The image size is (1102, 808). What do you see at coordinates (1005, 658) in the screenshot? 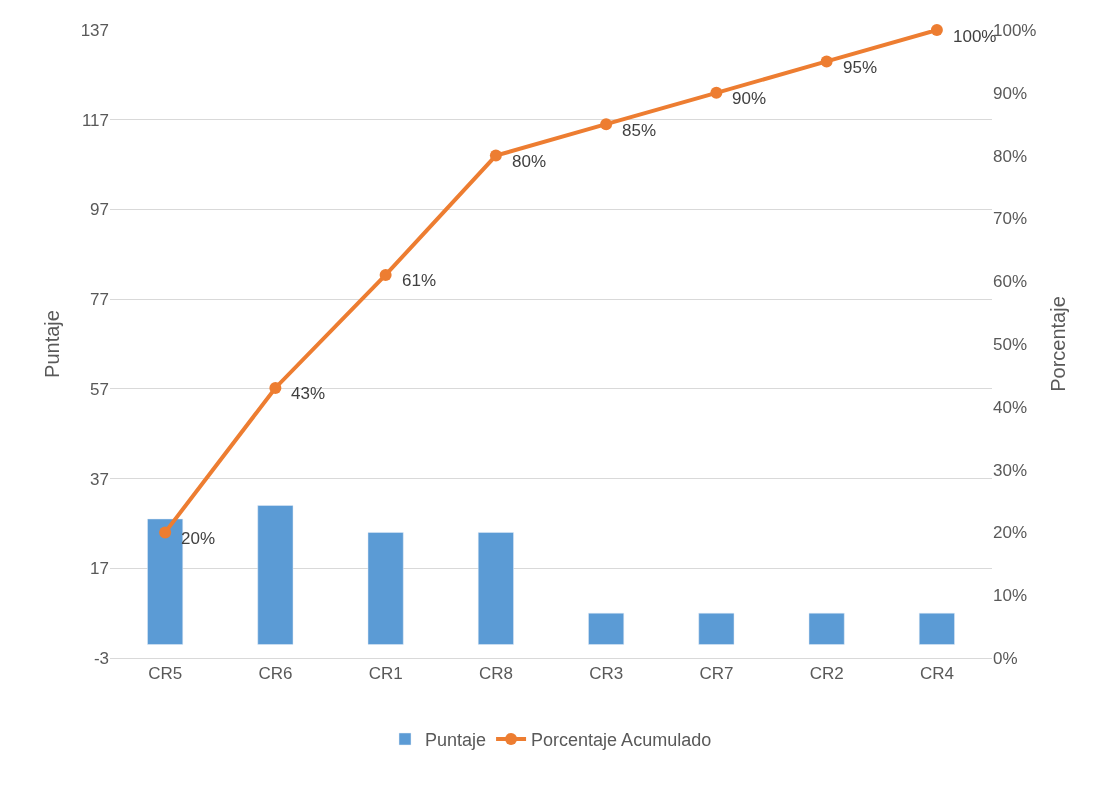
I see `y2-tick-label: 0%` at bounding box center [1005, 658].